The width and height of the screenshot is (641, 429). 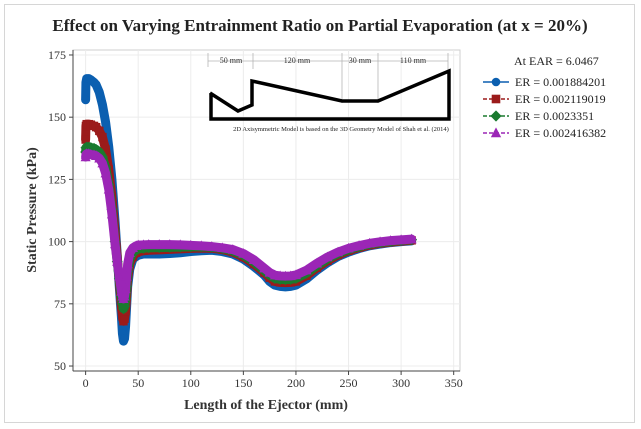 I want to click on legend-label: ER = 0.002416382, so click(x=560, y=133).